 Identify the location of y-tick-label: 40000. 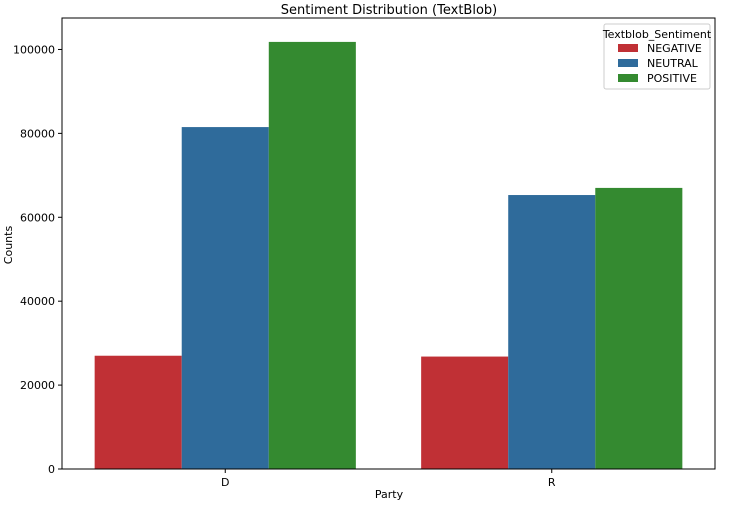
(37, 301).